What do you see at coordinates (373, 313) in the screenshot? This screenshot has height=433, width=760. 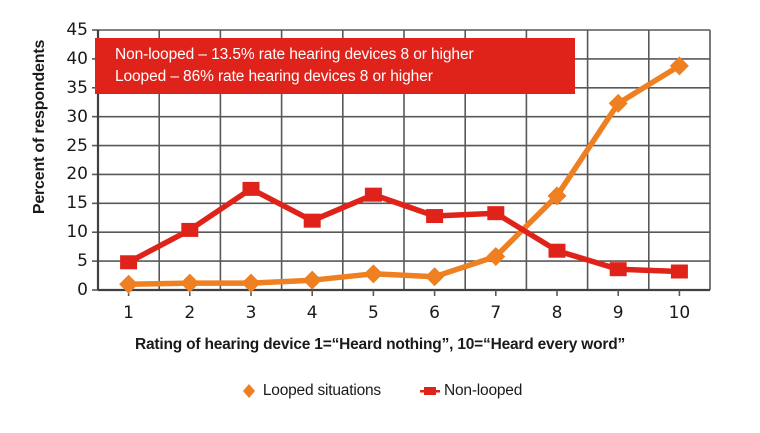 I see `x-tick-label: 5` at bounding box center [373, 313].